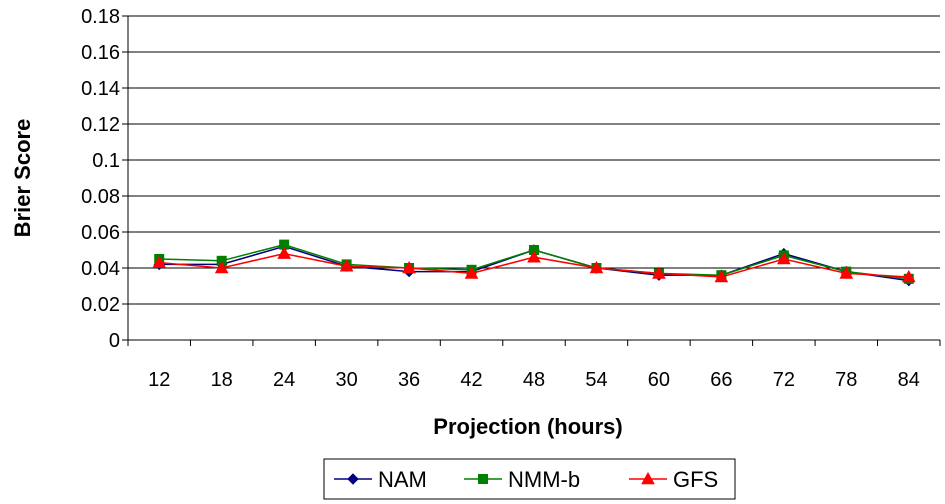 The width and height of the screenshot is (945, 504). I want to click on x-axis-title: Projection (hours), so click(527, 426).